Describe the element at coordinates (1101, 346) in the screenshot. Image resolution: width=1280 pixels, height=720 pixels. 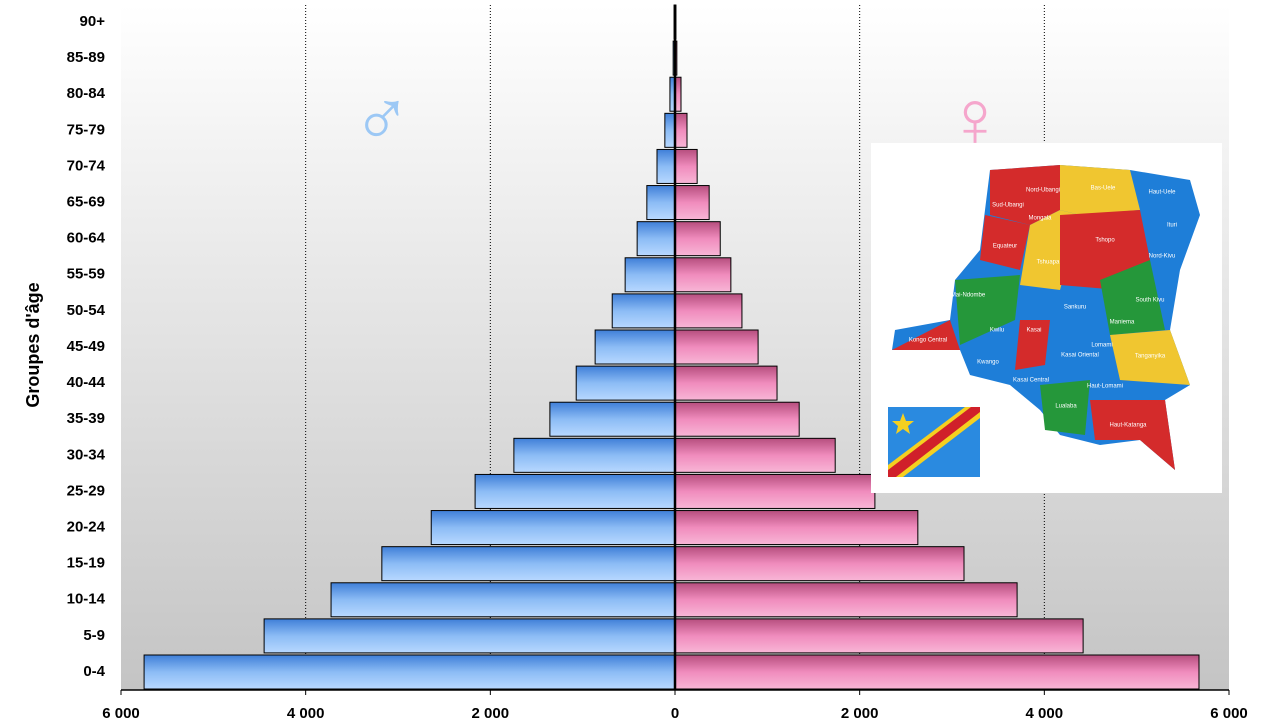
I see `map-label: Lomami` at that location.